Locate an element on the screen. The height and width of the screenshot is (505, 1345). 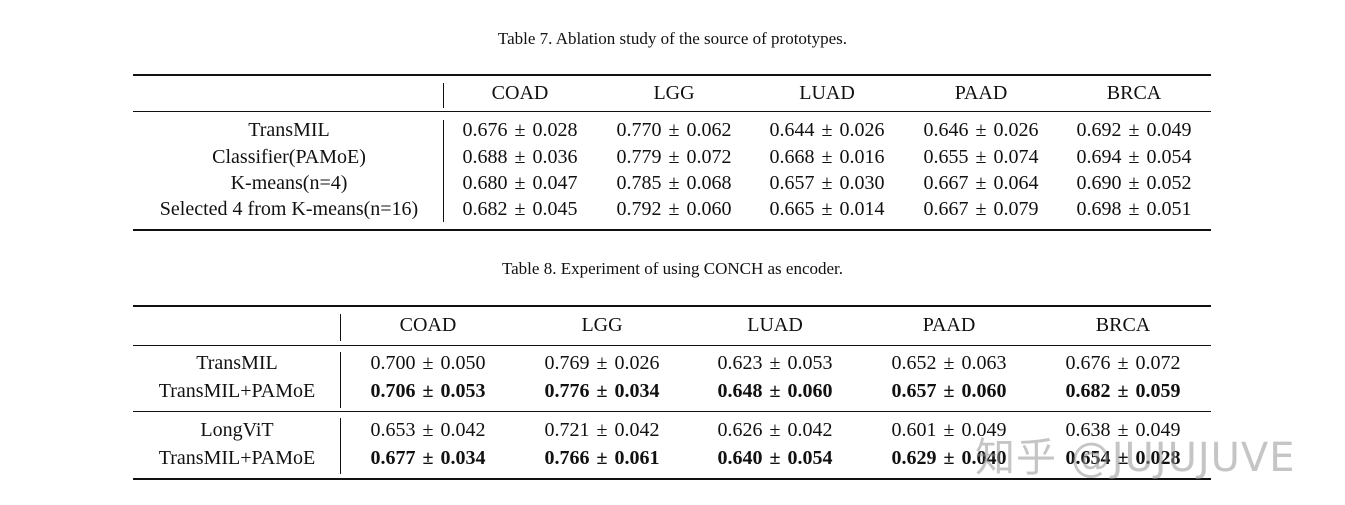
std-value: 0.061 is located at coordinates (637, 458).